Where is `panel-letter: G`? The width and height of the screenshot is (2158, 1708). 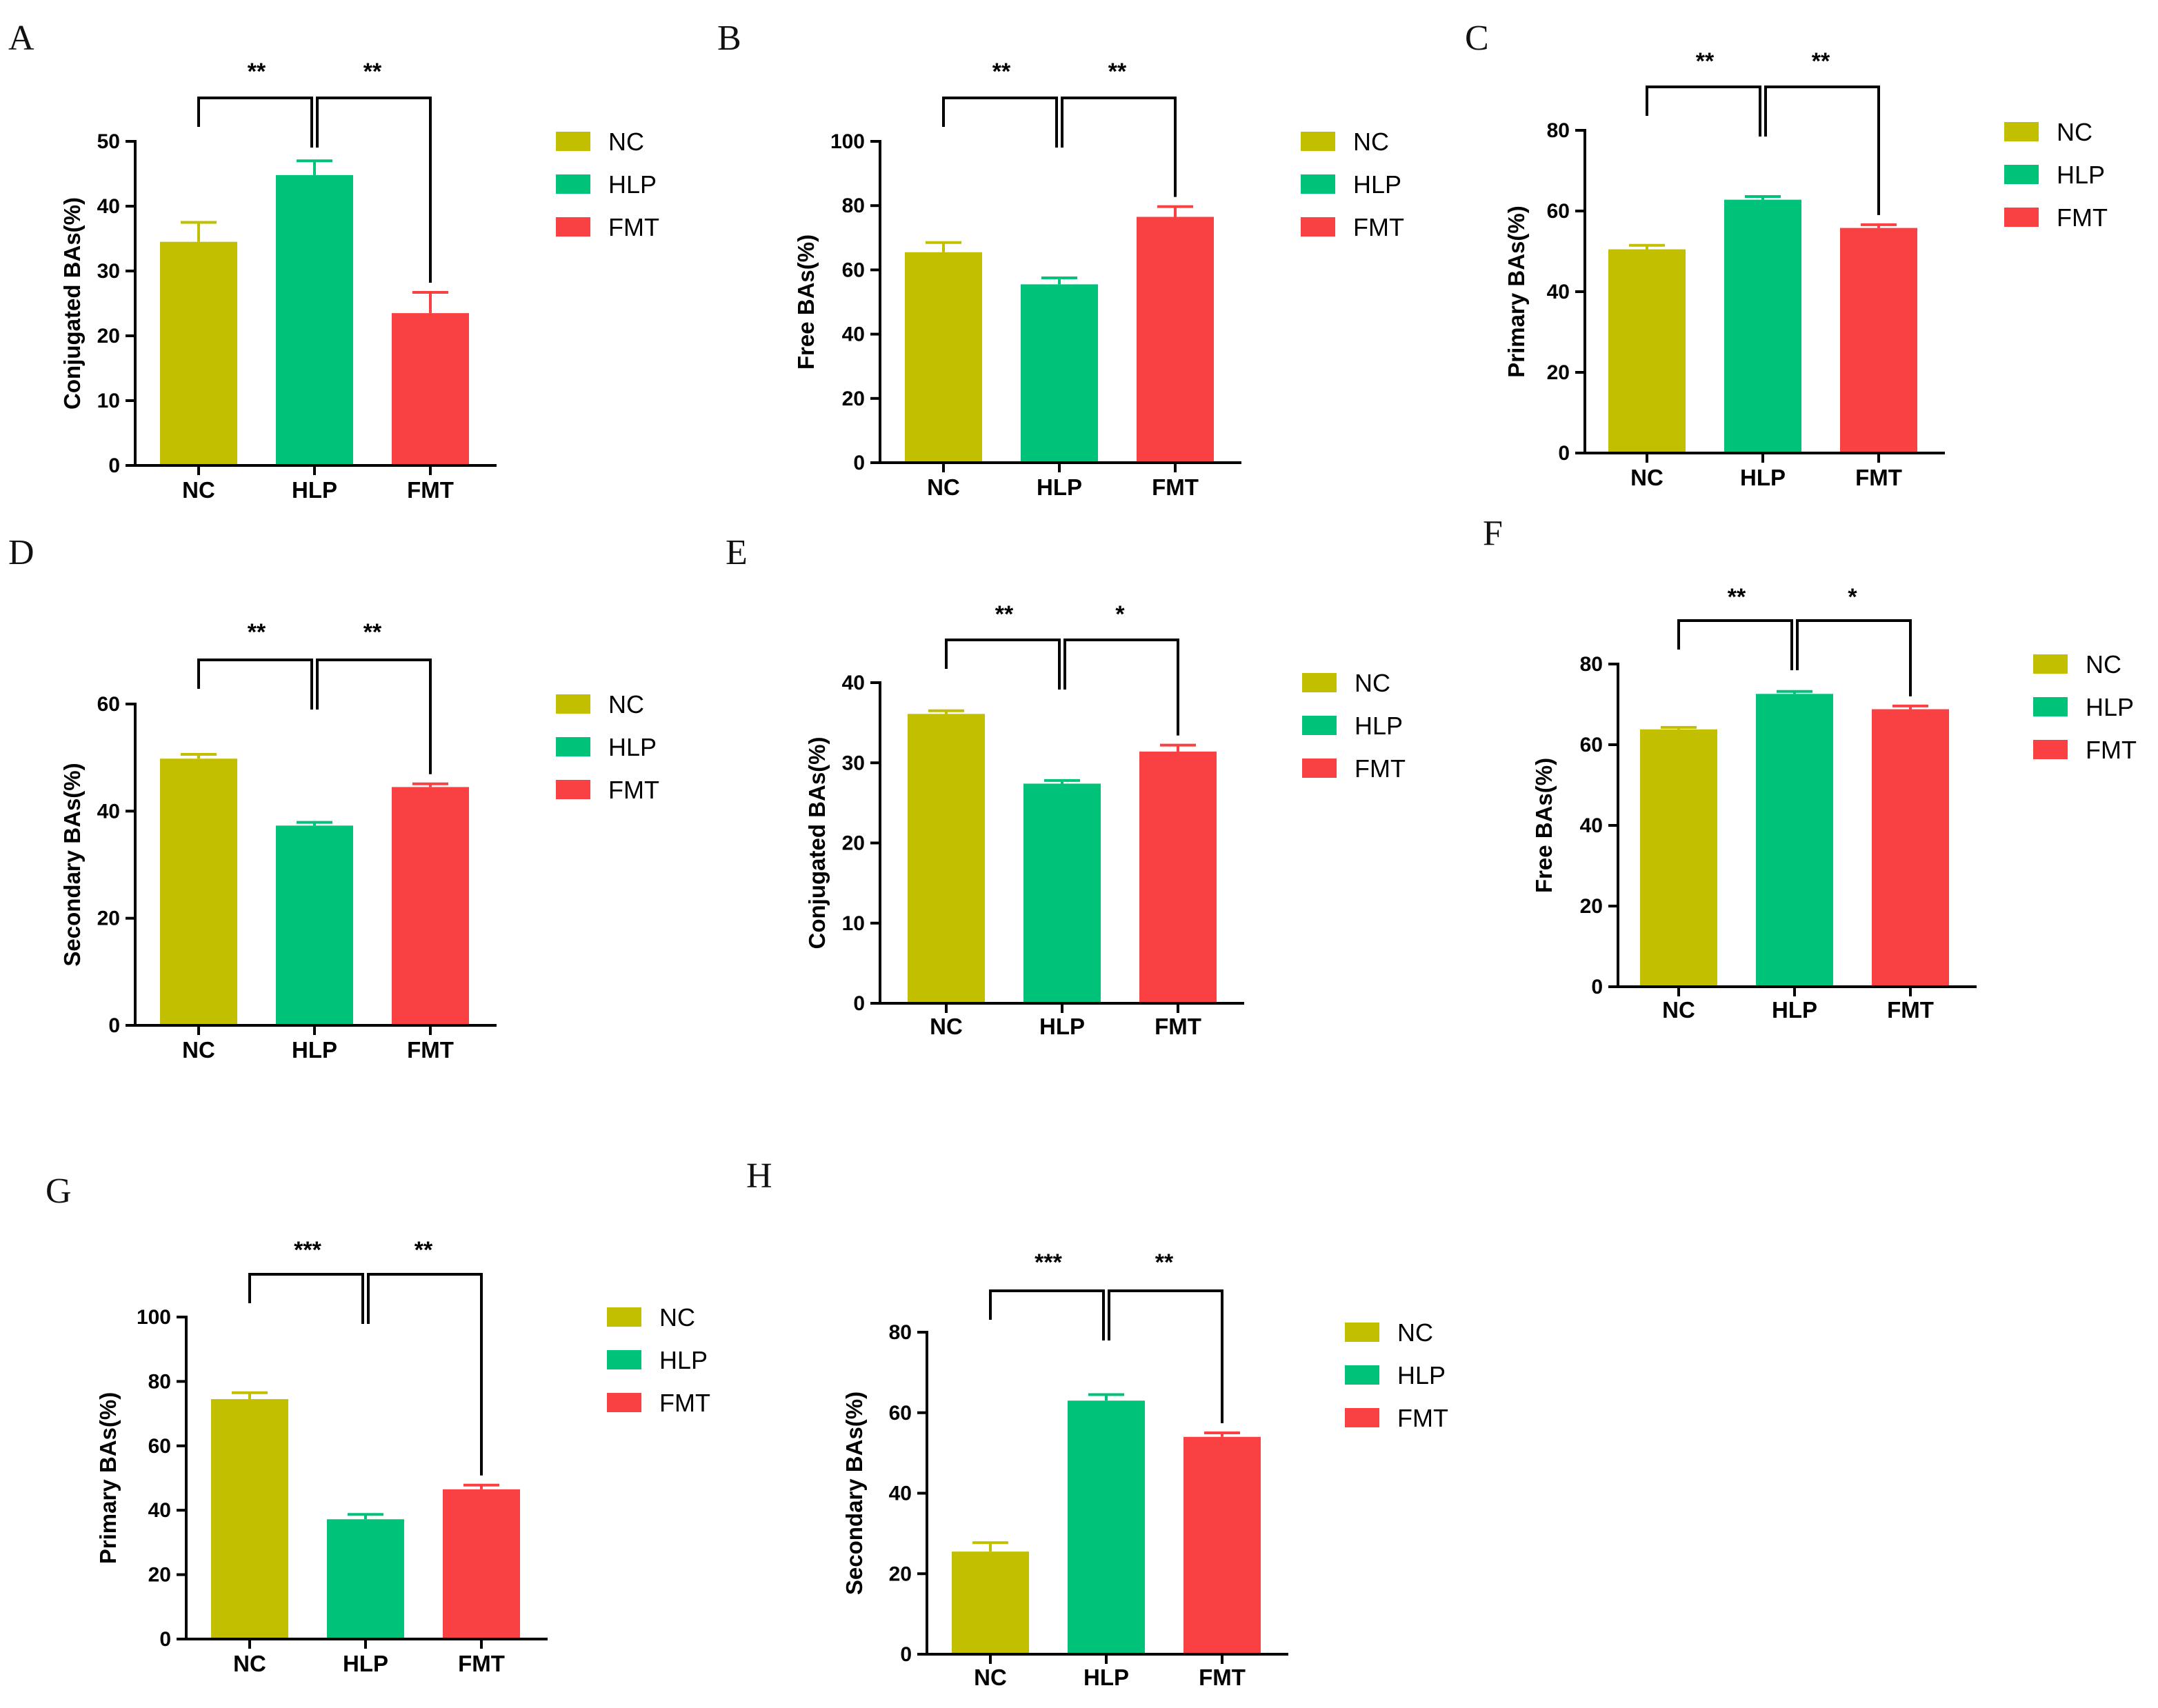 panel-letter: G is located at coordinates (59, 1191).